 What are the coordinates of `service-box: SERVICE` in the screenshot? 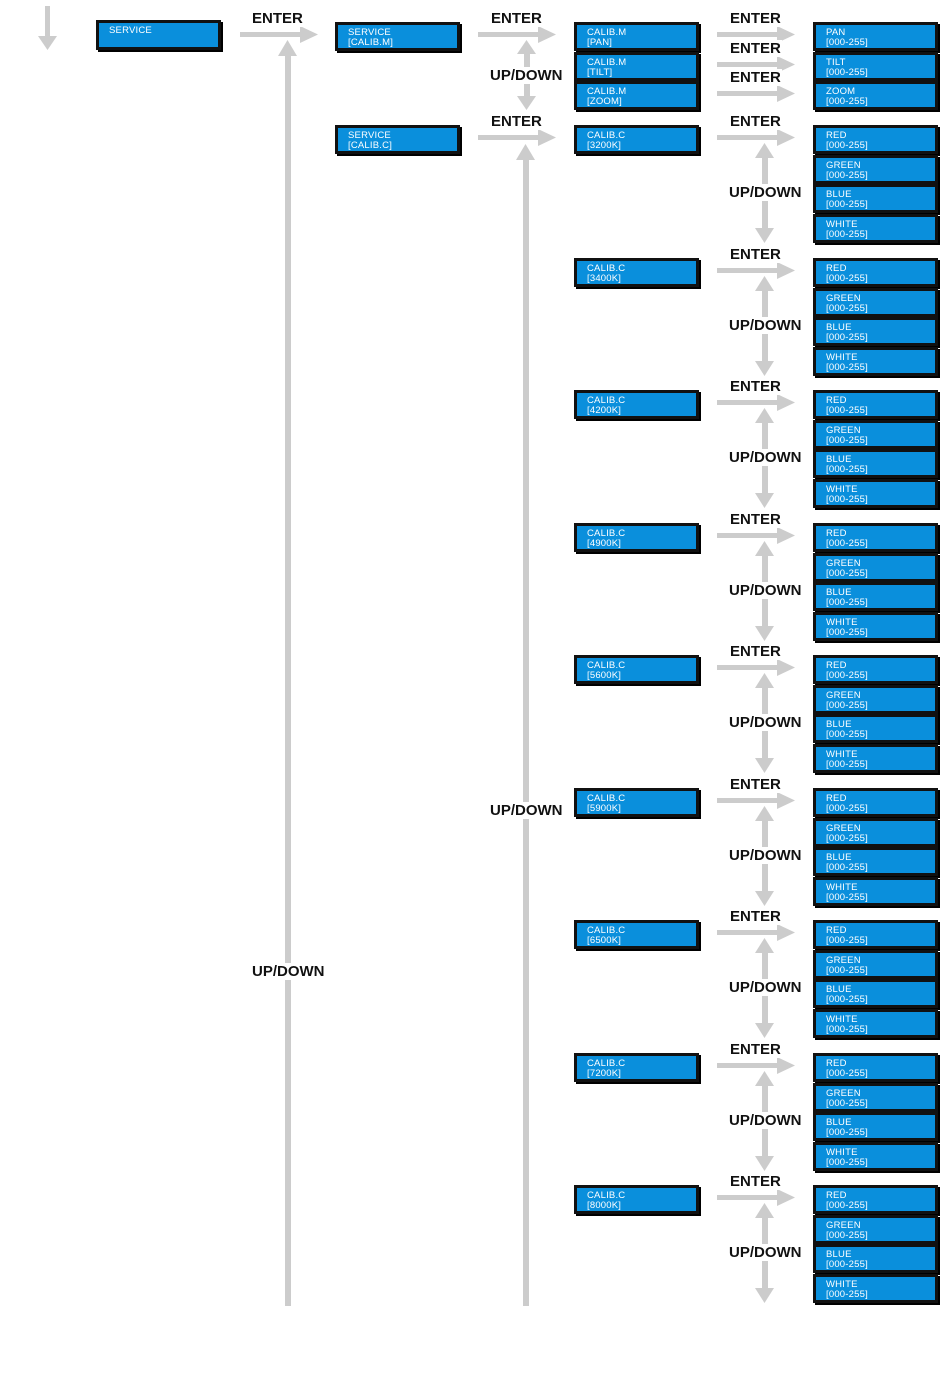 It's located at (158, 35).